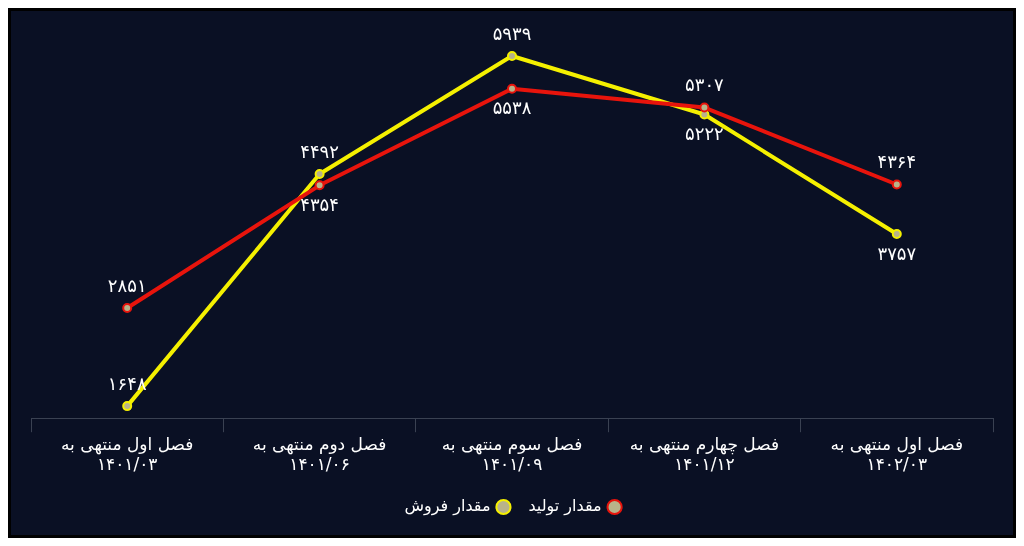 This screenshot has height=546, width=1024. What do you see at coordinates (319, 454) in the screenshot?
I see `x-tick-label: فصل دوم منتهی به ۱۴۰۱/۰۶` at bounding box center [319, 454].